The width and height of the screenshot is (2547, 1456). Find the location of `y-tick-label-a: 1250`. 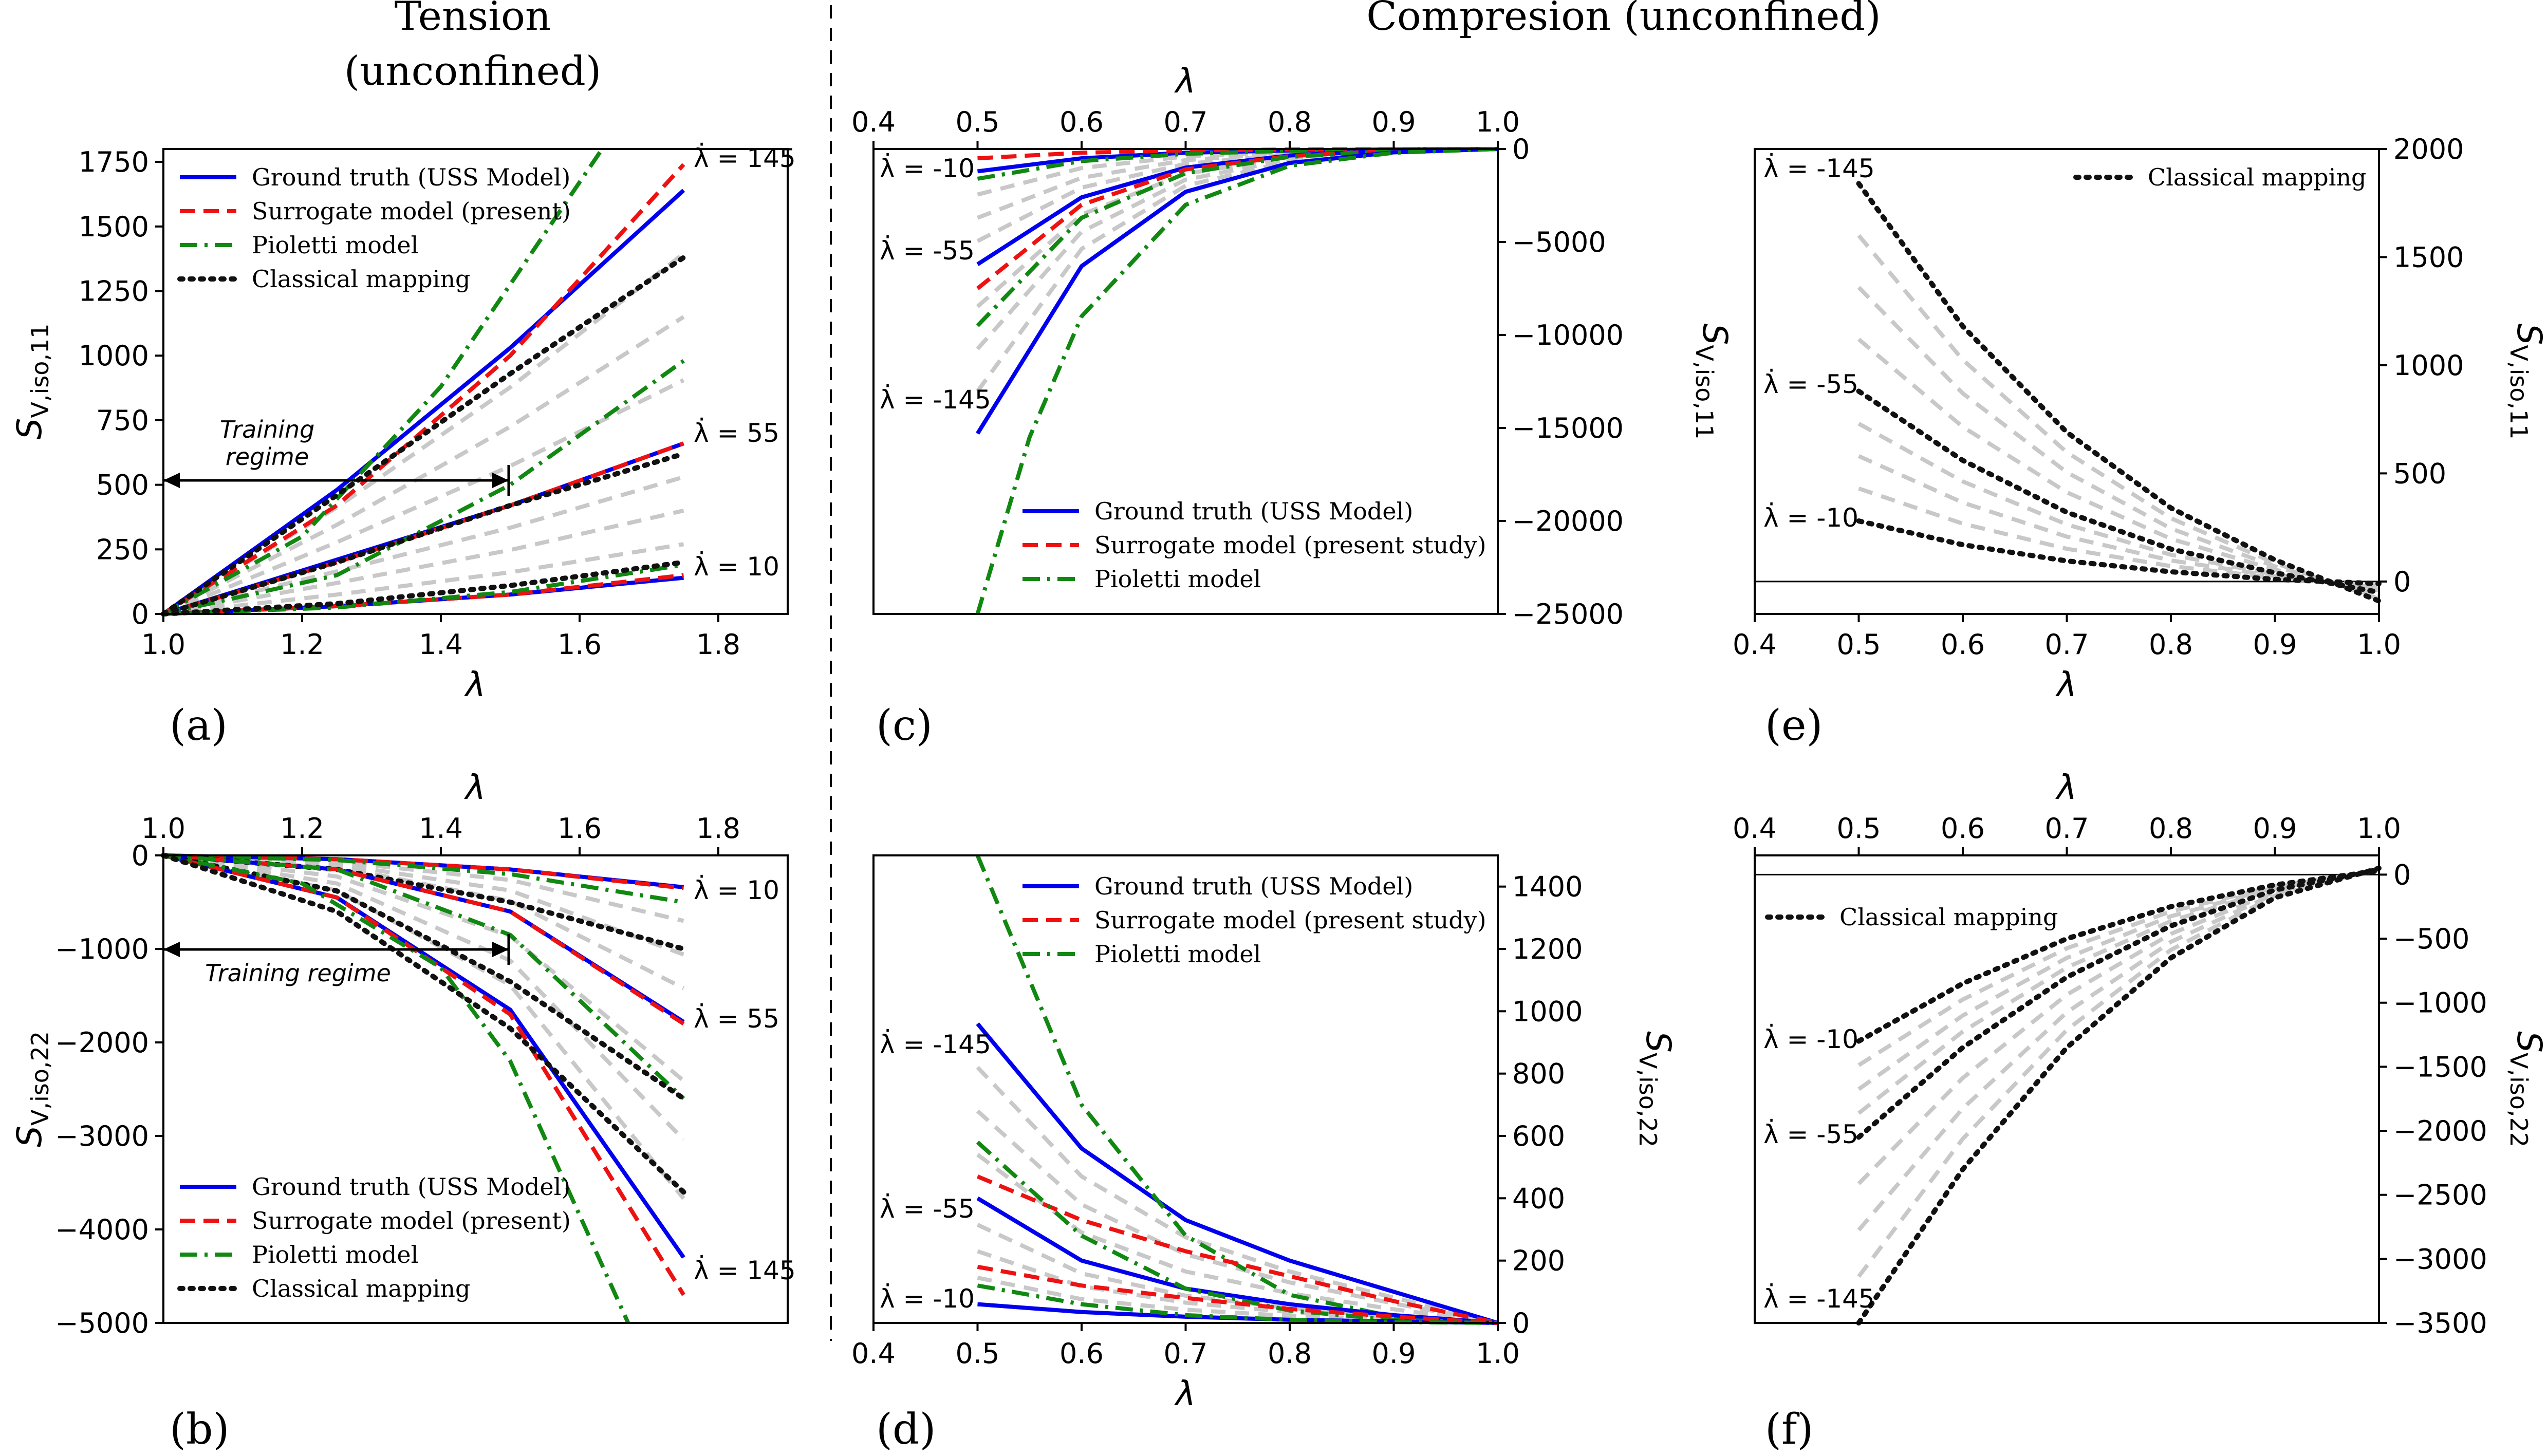

y-tick-label-a: 1250 is located at coordinates (114, 291).